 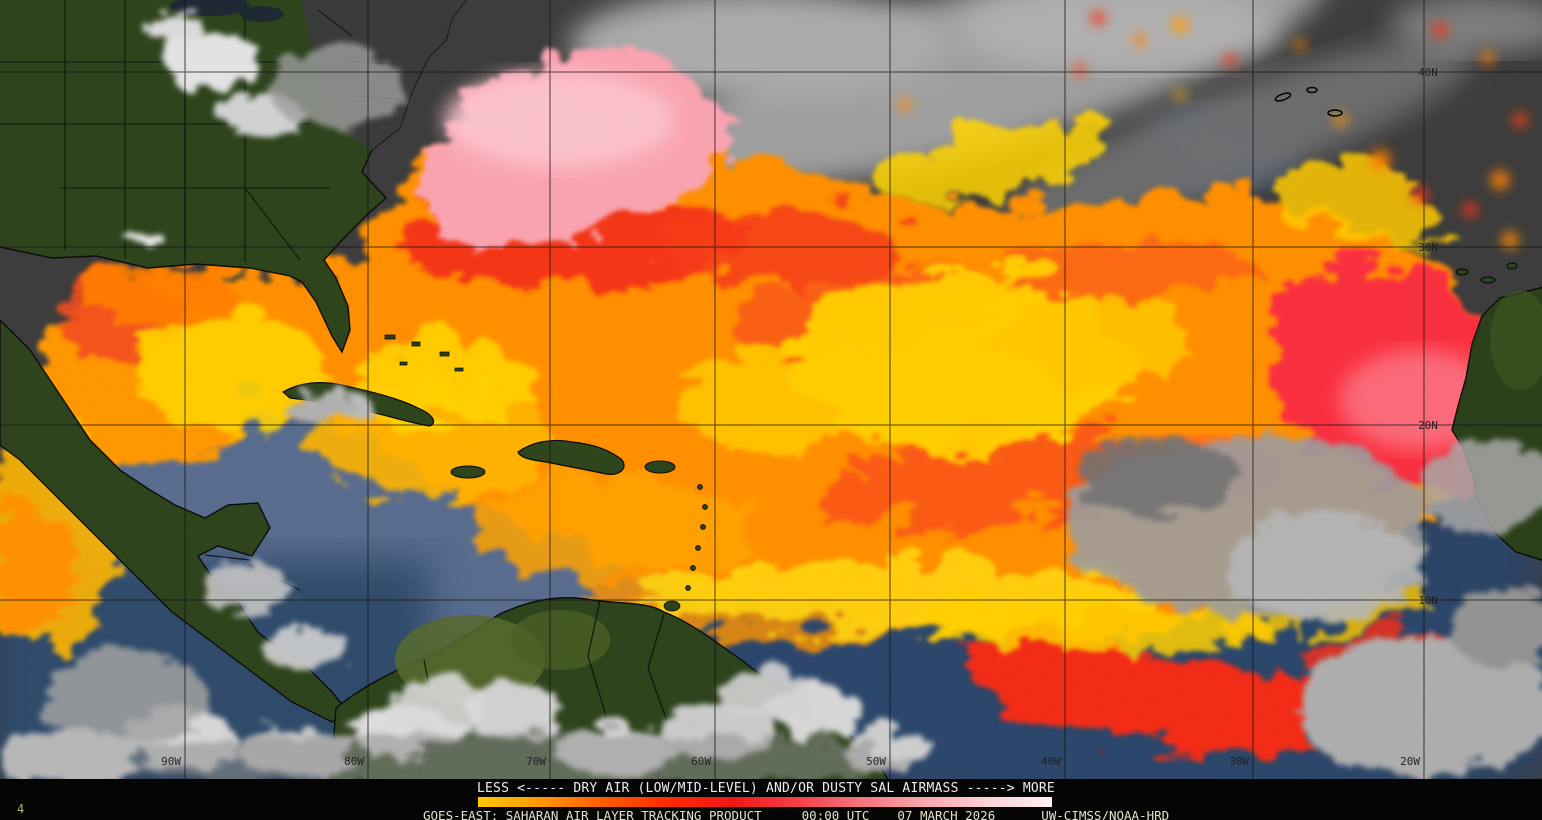 What do you see at coordinates (1051, 761) in the screenshot?
I see `label-40w: 40W` at bounding box center [1051, 761].